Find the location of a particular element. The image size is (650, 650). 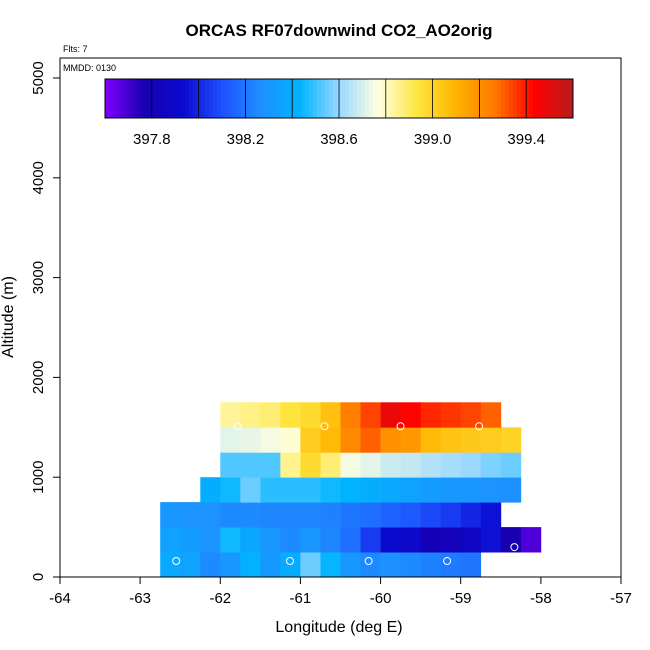

x-tick-label: -61 is located at coordinates (301, 598).